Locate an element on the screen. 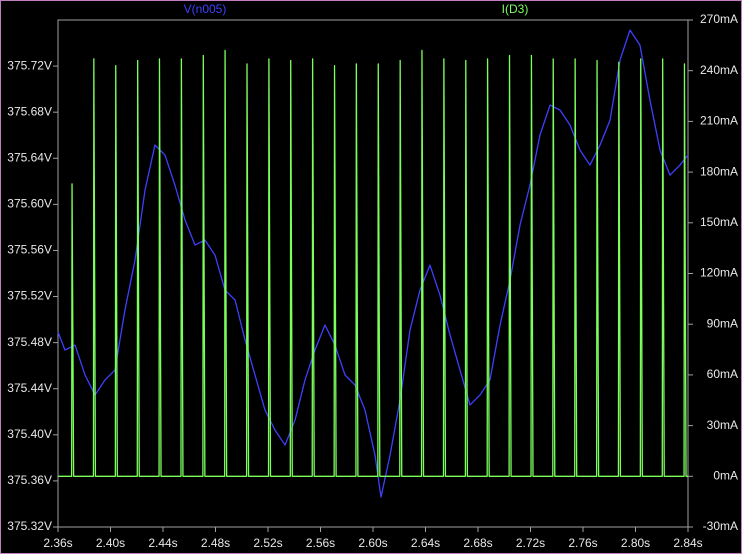  y2-tick-label: -30mA is located at coordinates (720, 526).